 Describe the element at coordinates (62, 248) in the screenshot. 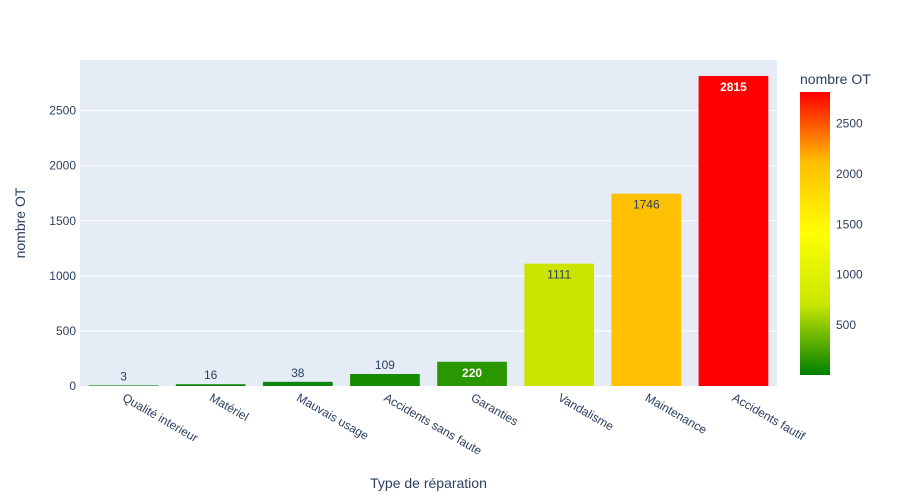

I see `y-tick-labels: 0 500 1000 1500 2000 2500` at that location.